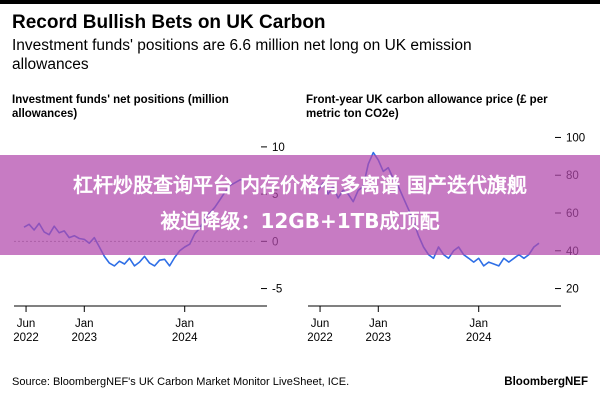 This screenshot has height=400, width=600. Describe the element at coordinates (300, 2) in the screenshot. I see `top-rule` at that location.